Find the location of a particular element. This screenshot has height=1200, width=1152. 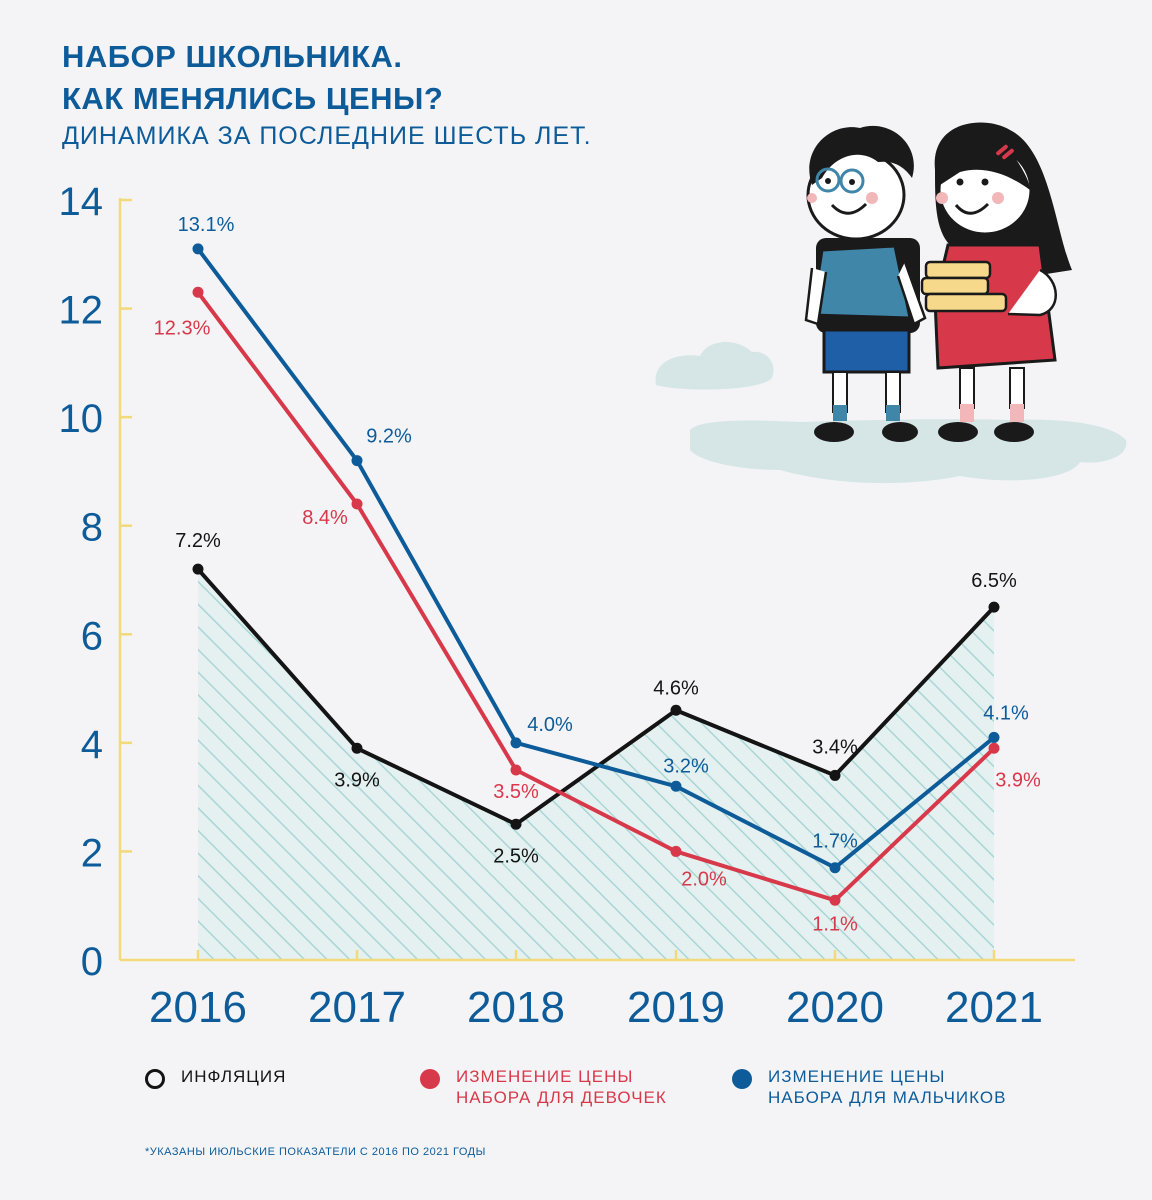

title-line-1: НАБОР ШКОЛЬНИКА. is located at coordinates (232, 56).